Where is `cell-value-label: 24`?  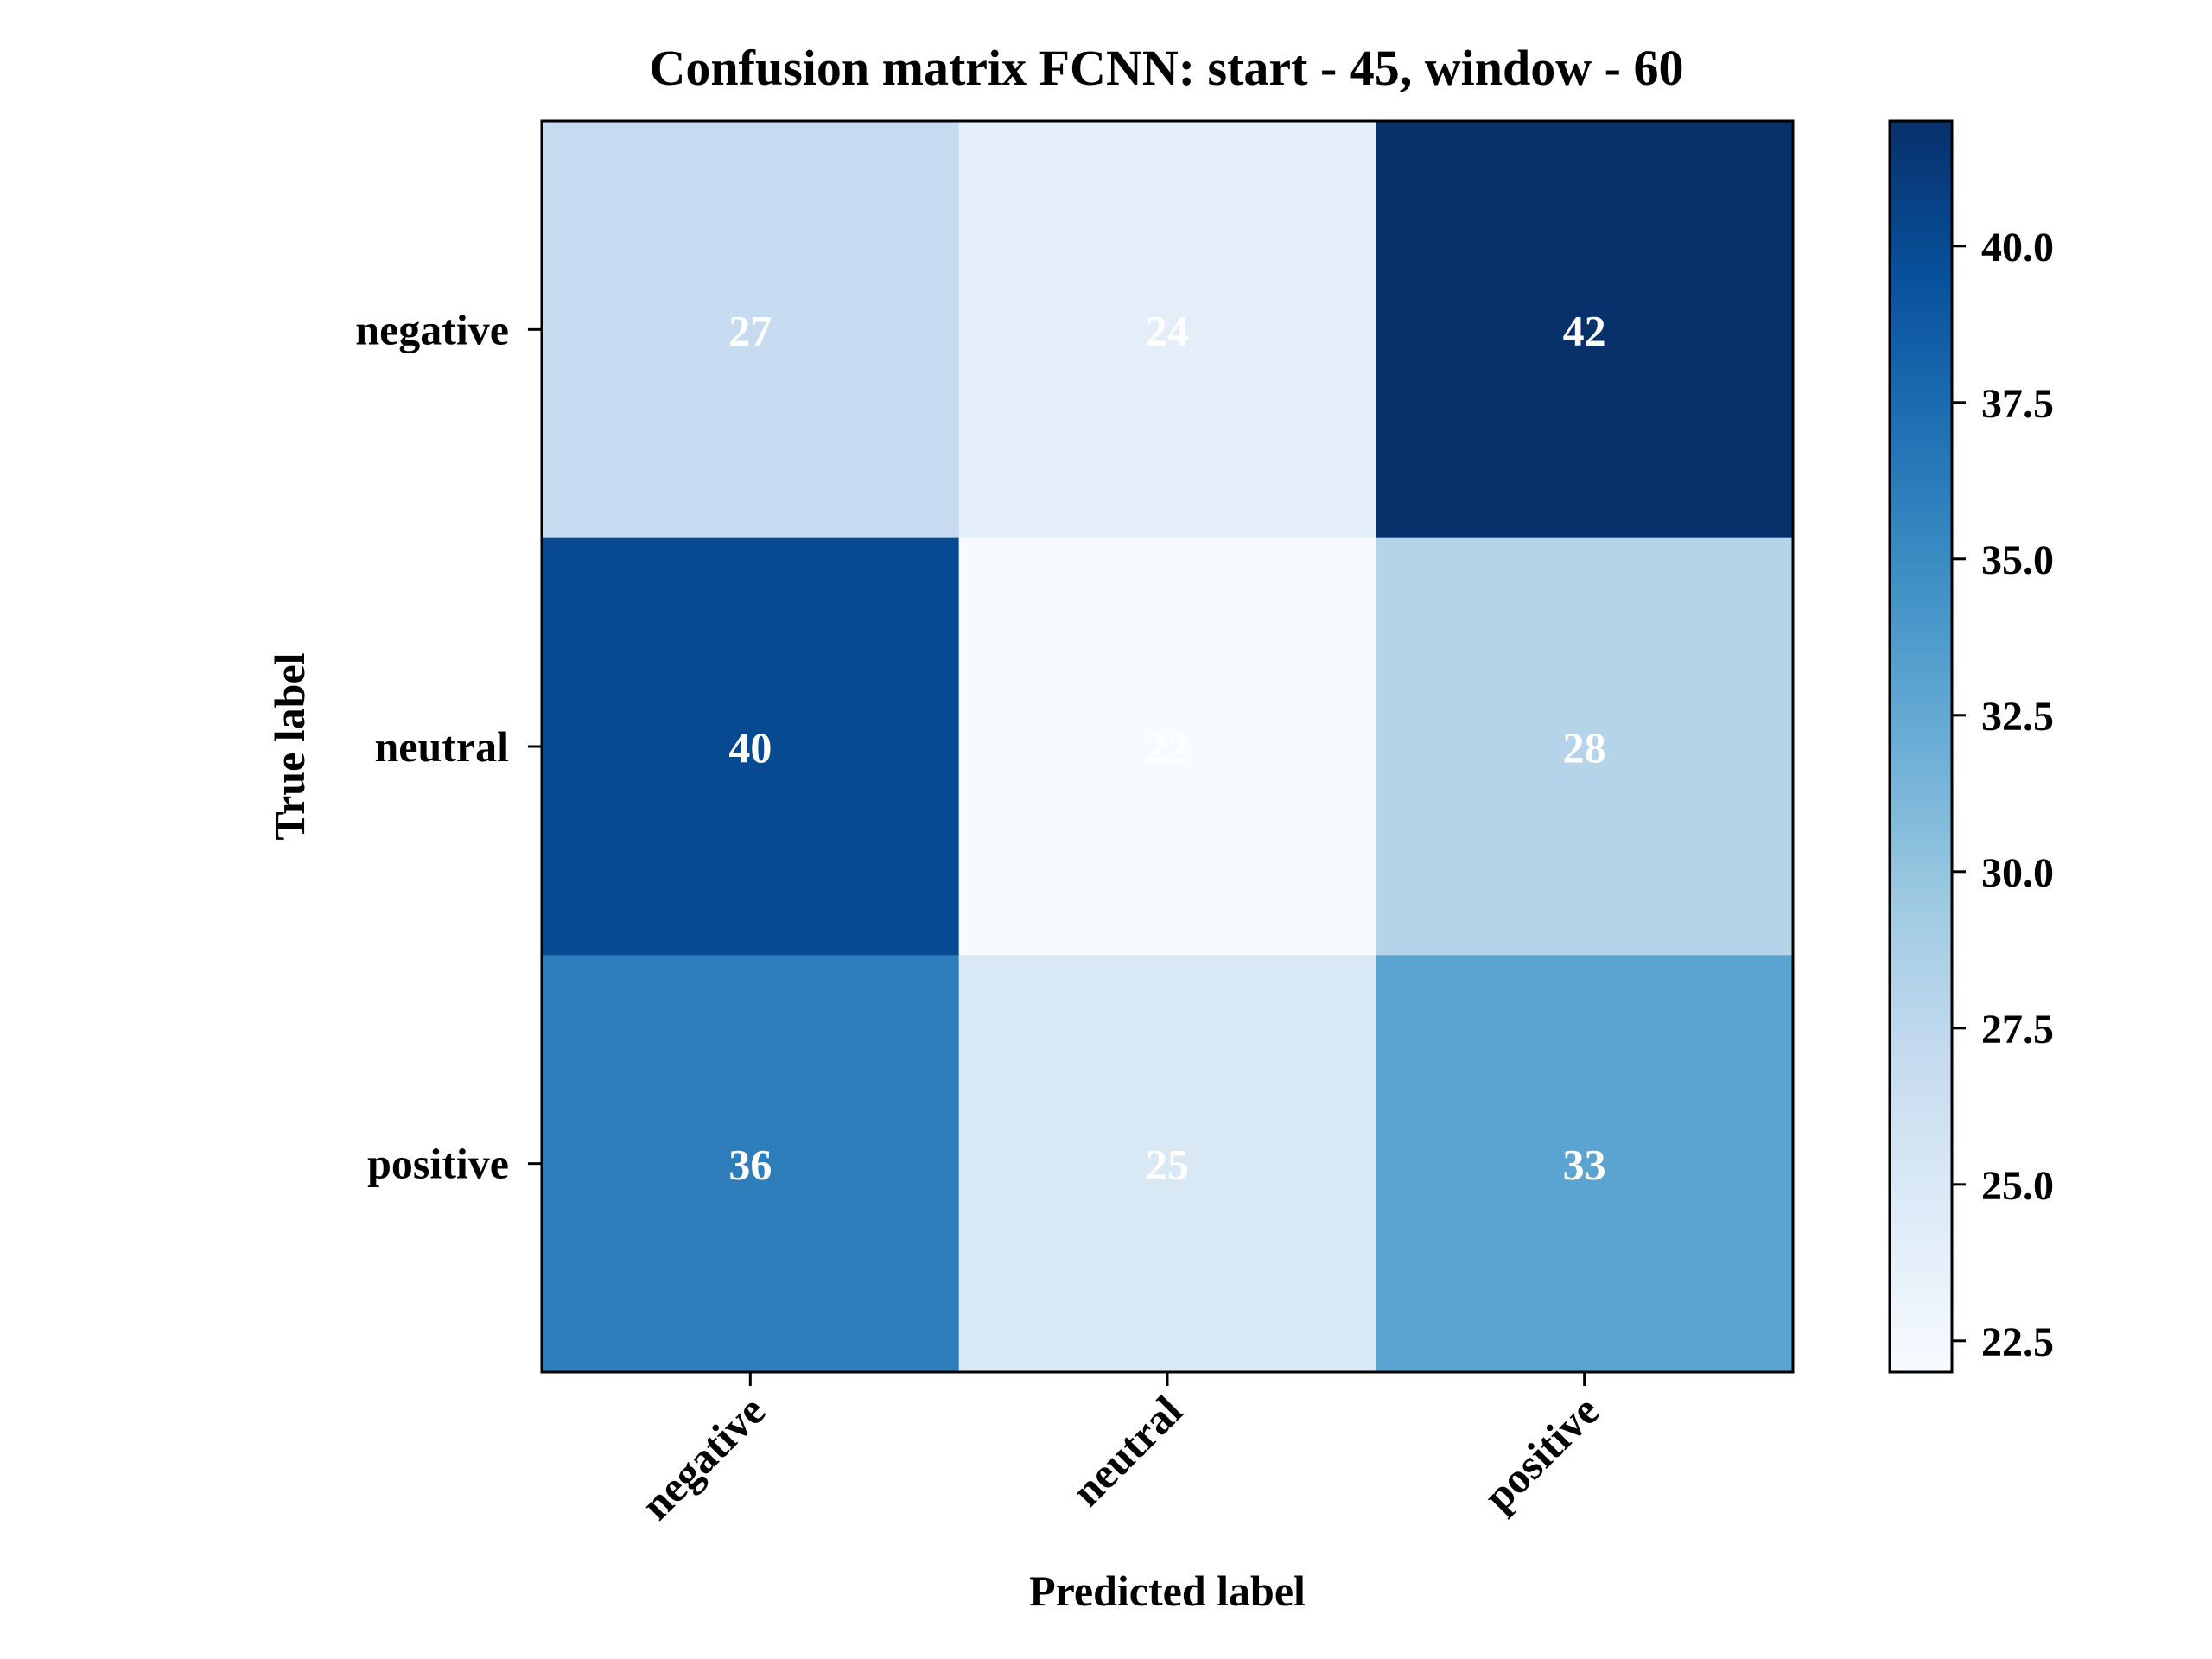
cell-value-label: 24 is located at coordinates (1167, 330).